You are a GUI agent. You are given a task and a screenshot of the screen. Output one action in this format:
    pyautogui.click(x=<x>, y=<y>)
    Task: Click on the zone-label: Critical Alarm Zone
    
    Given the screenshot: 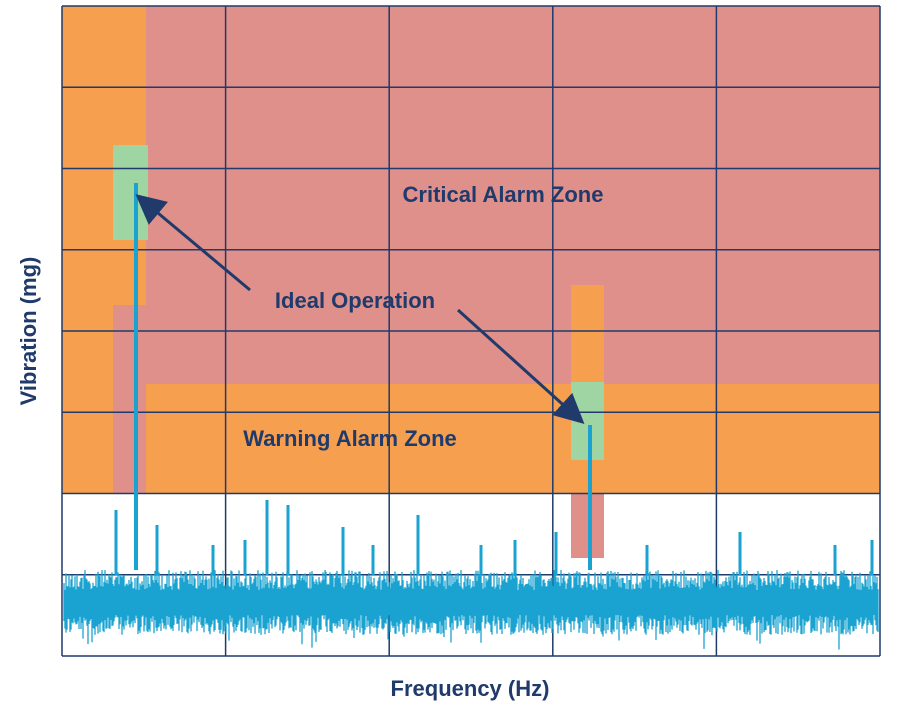 What is the action you would take?
    pyautogui.click(x=503, y=194)
    